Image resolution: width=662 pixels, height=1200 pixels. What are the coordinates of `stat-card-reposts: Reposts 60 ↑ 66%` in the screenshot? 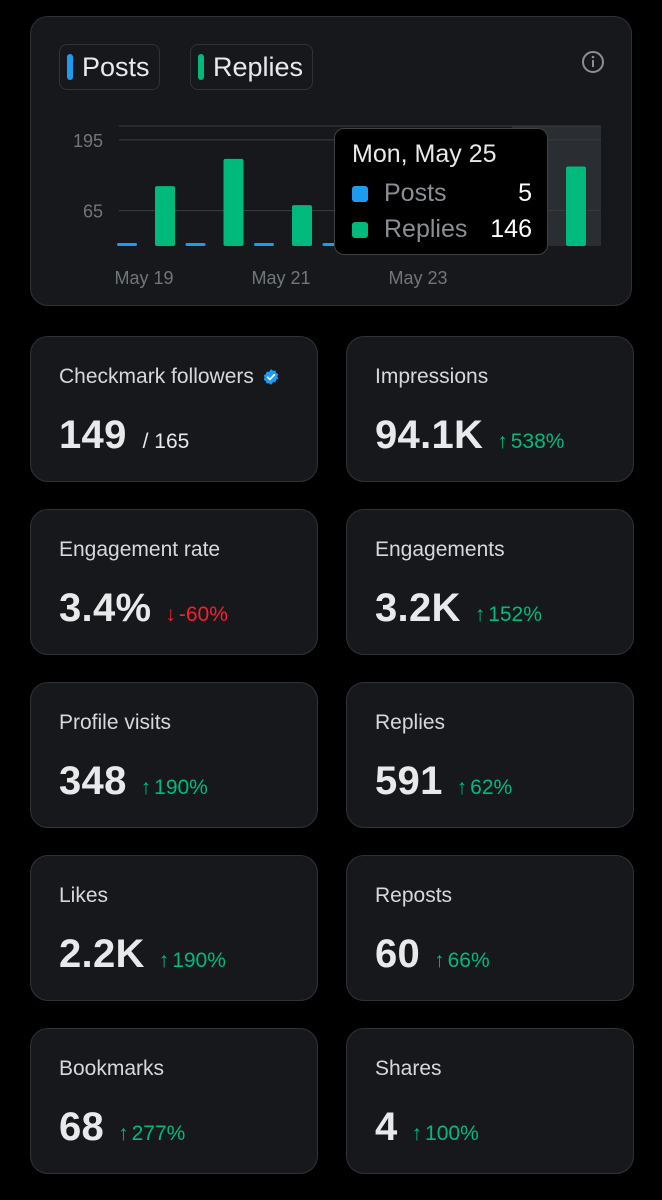 It's located at (490, 928).